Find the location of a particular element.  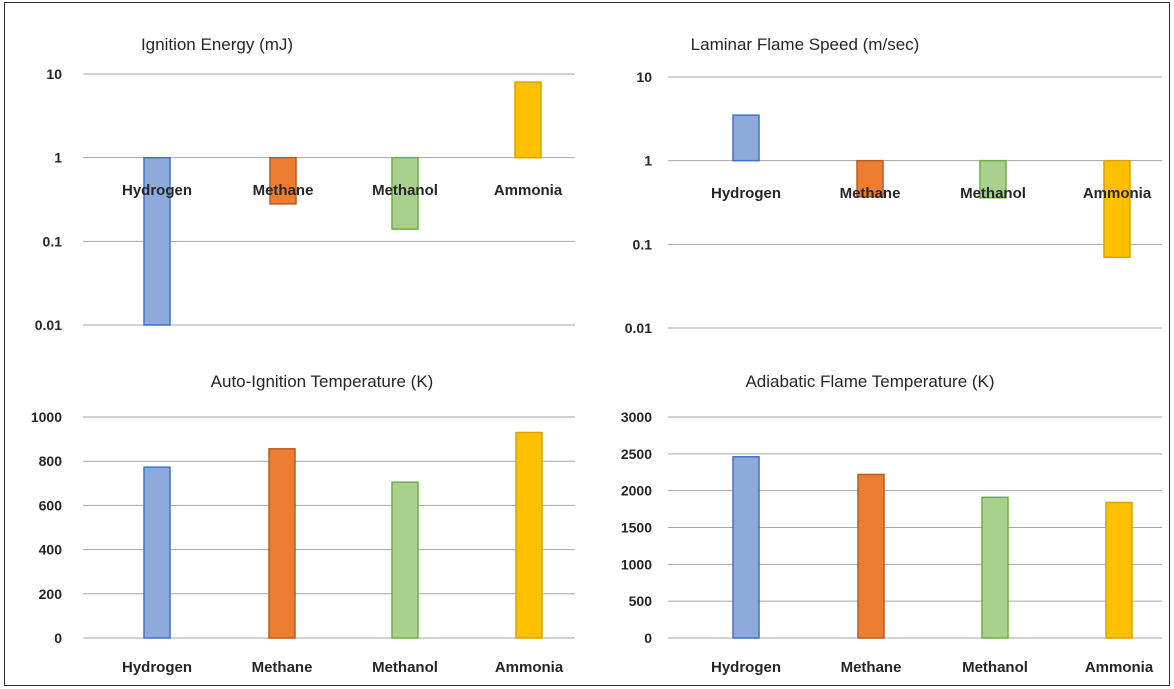

y-tick-label: 400 is located at coordinates (51, 550).